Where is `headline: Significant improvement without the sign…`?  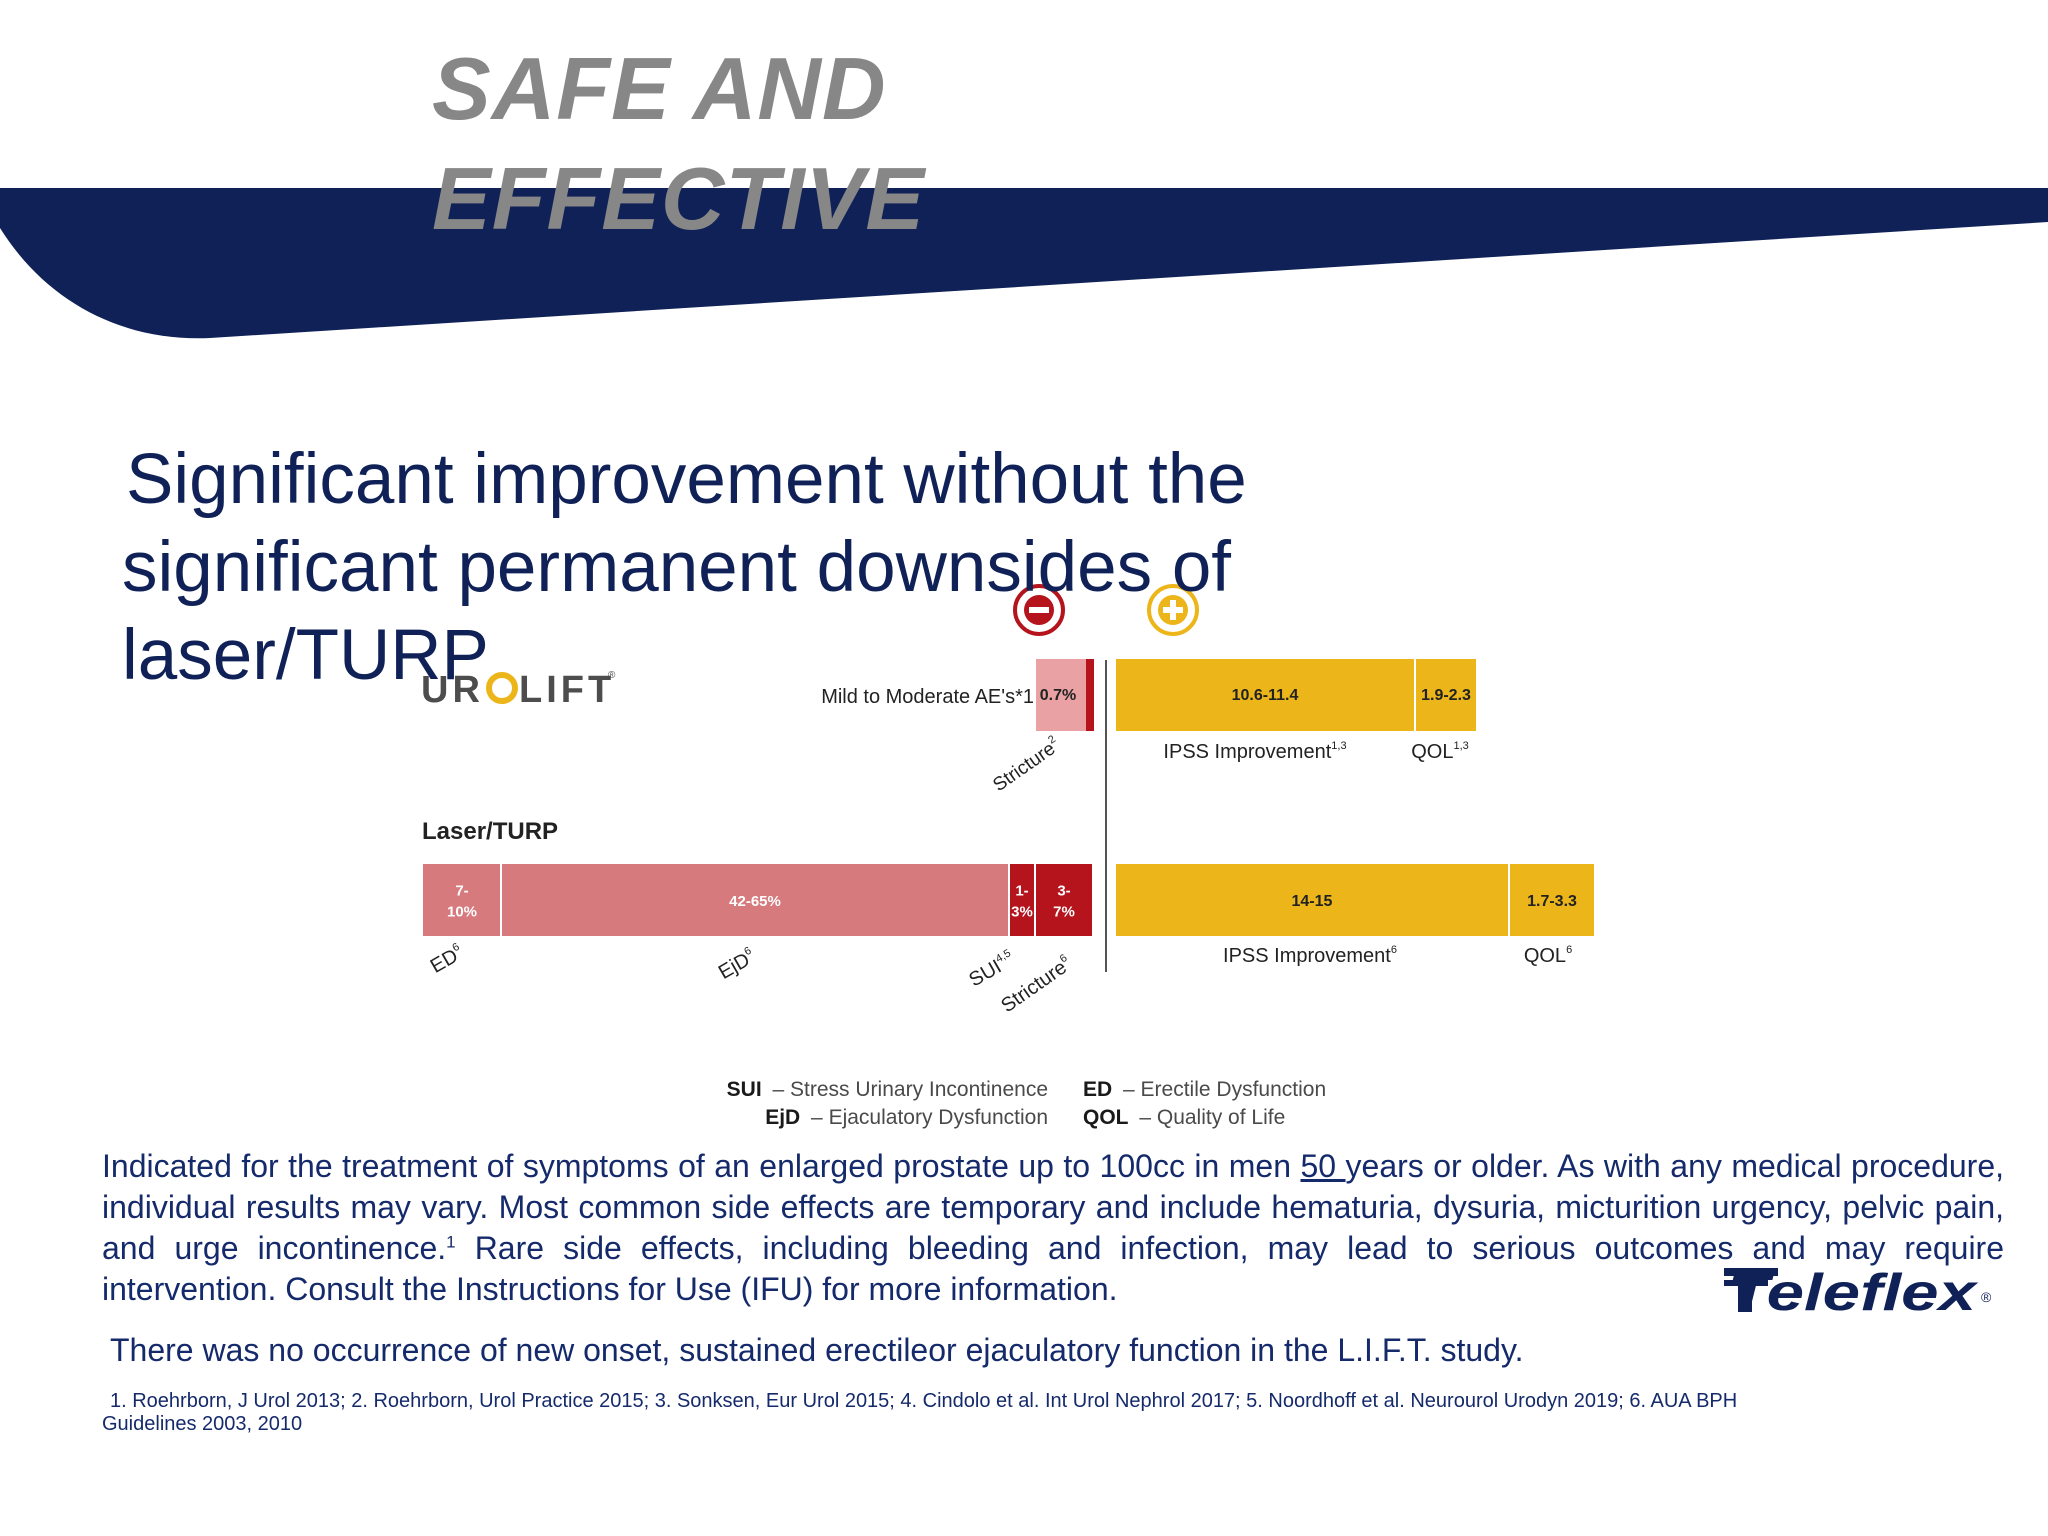 headline: Significant improvement without the sign… is located at coordinates (772, 568).